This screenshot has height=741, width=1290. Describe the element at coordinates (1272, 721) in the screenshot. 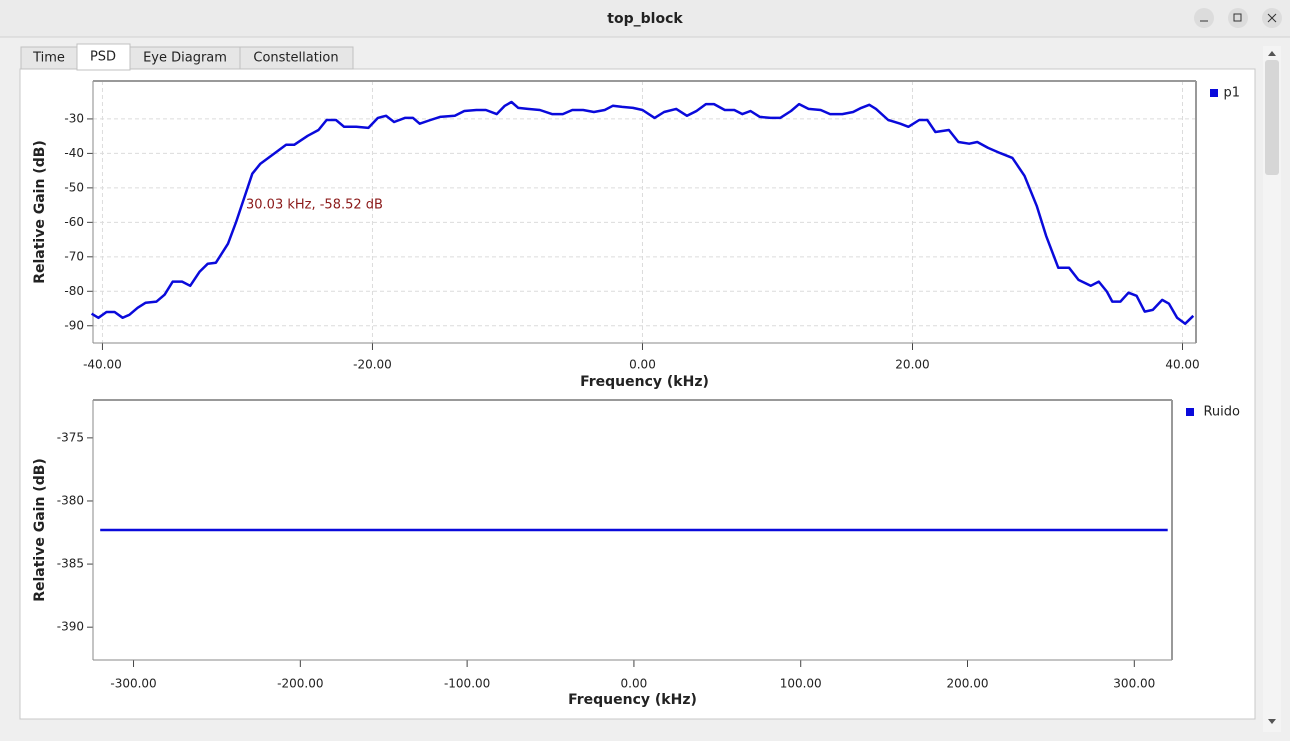

I see `scroll-down` at that location.